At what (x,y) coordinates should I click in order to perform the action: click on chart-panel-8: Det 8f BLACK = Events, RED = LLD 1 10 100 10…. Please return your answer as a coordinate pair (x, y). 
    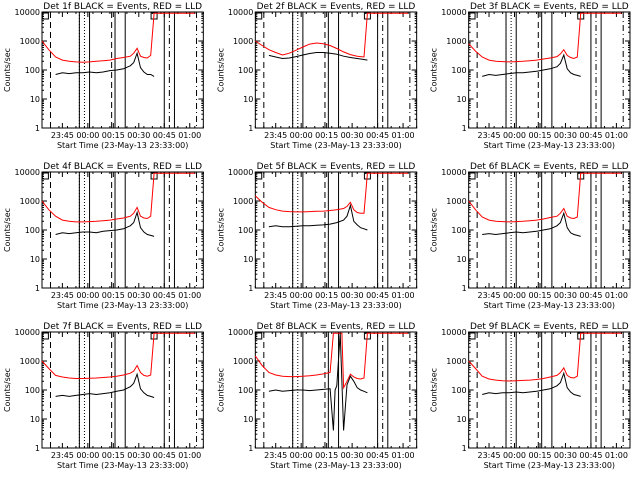
    Looking at the image, I should click on (317, 396).